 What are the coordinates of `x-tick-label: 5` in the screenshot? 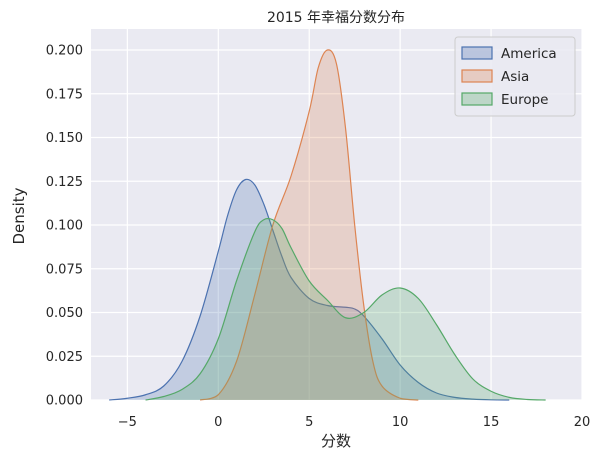 It's located at (309, 422).